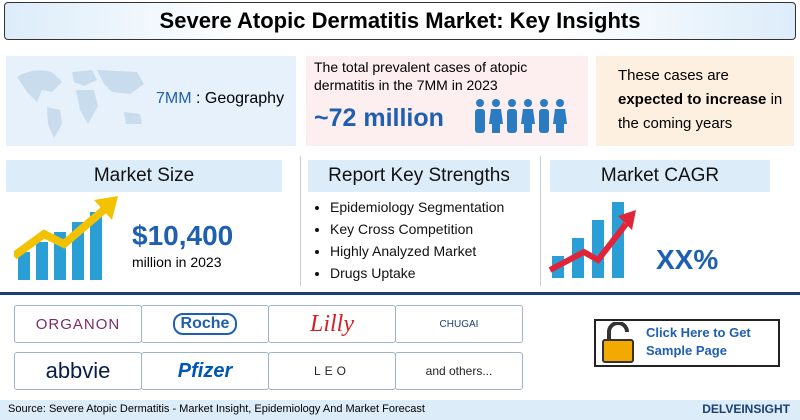 This screenshot has height=420, width=800. Describe the element at coordinates (417, 207) in the screenshot. I see `strength-item: Epidemiology Segmentation` at that location.